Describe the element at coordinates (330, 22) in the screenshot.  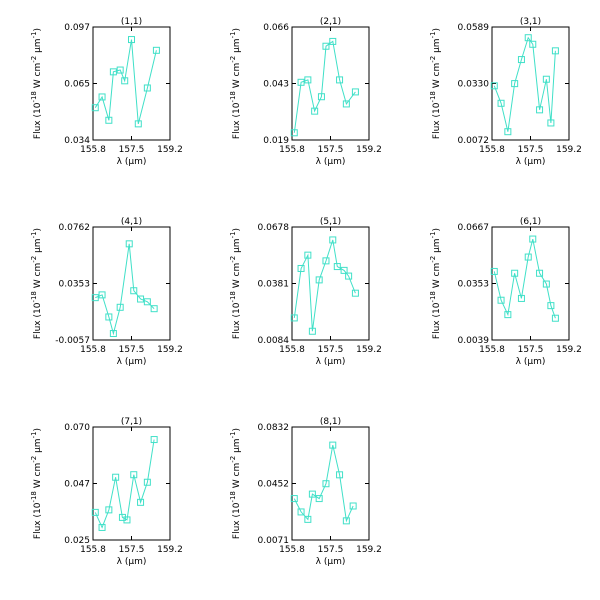
I see `panel-title: (2,1)` at that location.